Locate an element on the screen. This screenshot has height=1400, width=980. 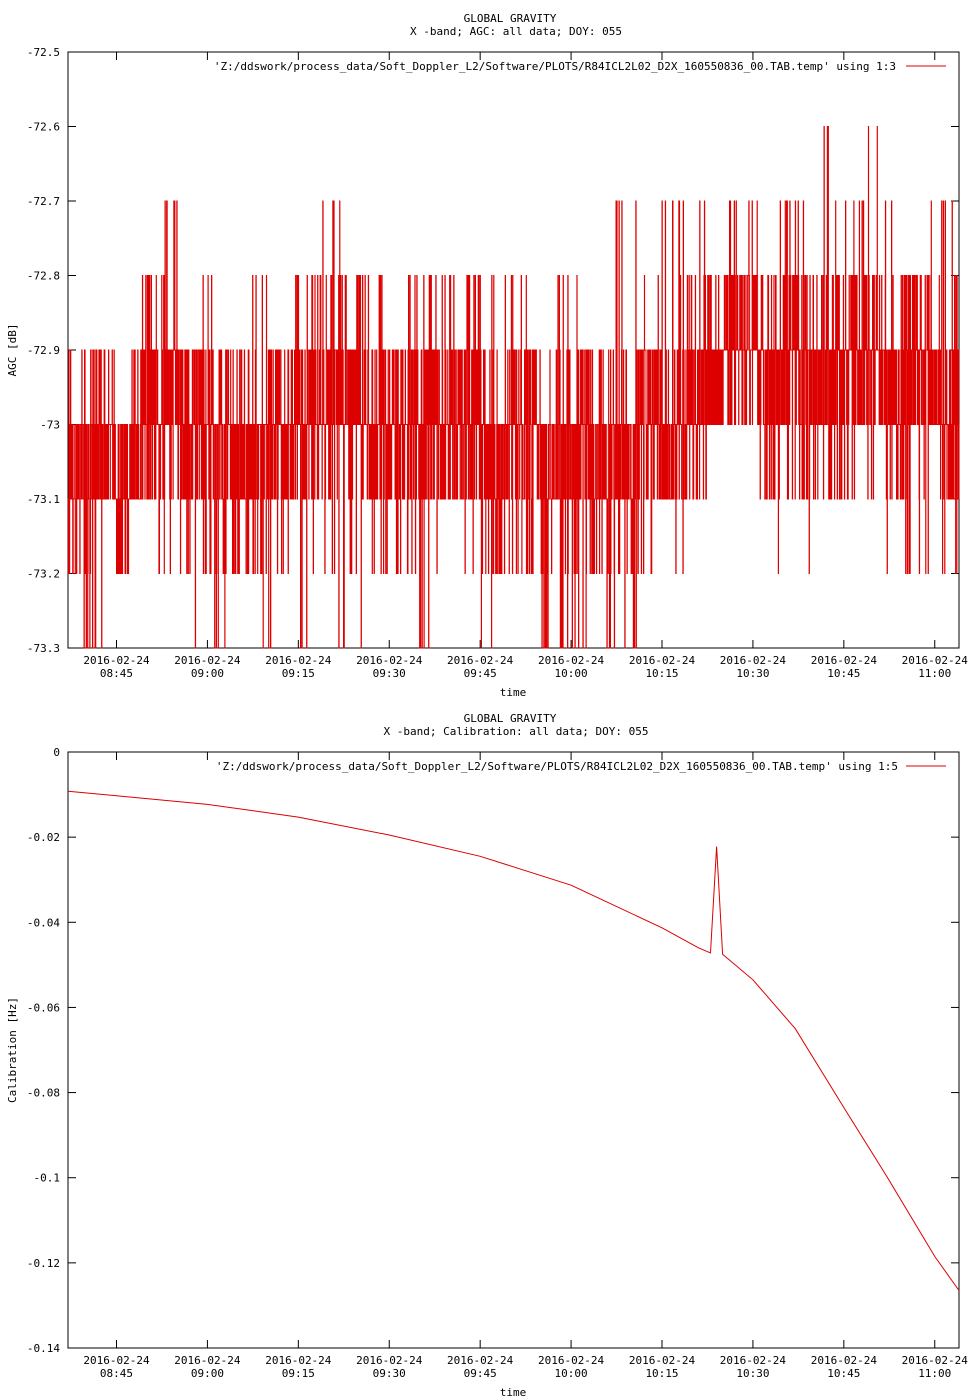
chart2-title: GLOBAL GRAVITY is located at coordinates (510, 718).